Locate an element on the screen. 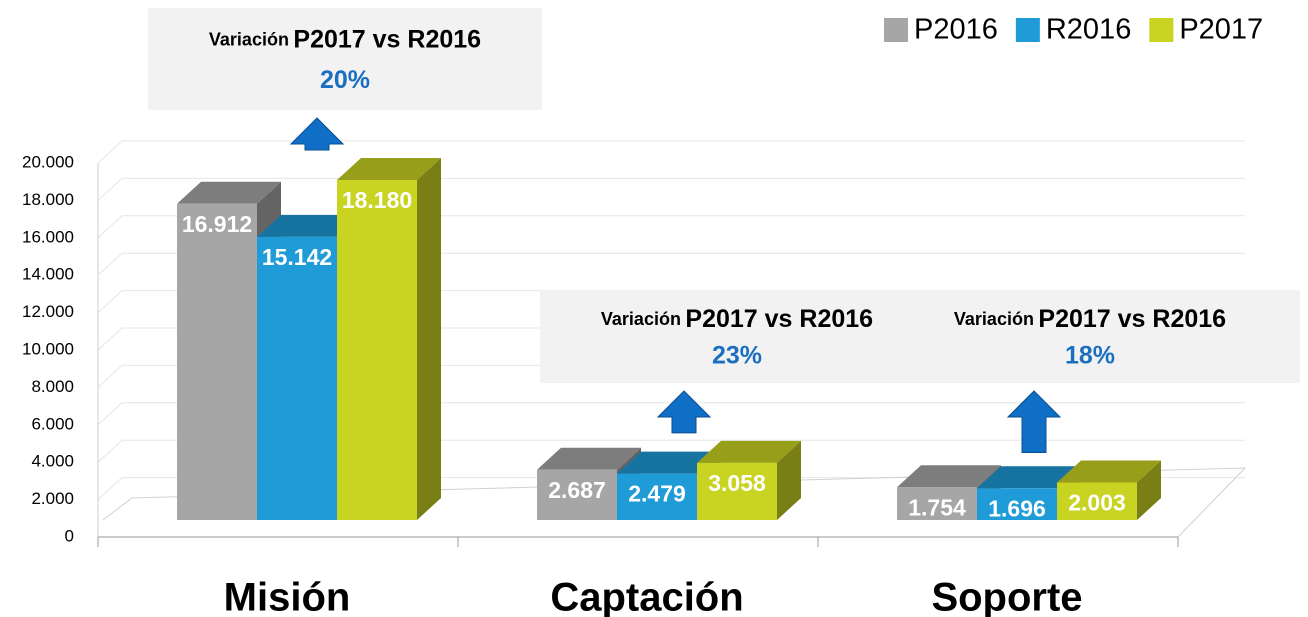 This screenshot has width=1308, height=617. y-tick-label: 18.000 is located at coordinates (48, 199).